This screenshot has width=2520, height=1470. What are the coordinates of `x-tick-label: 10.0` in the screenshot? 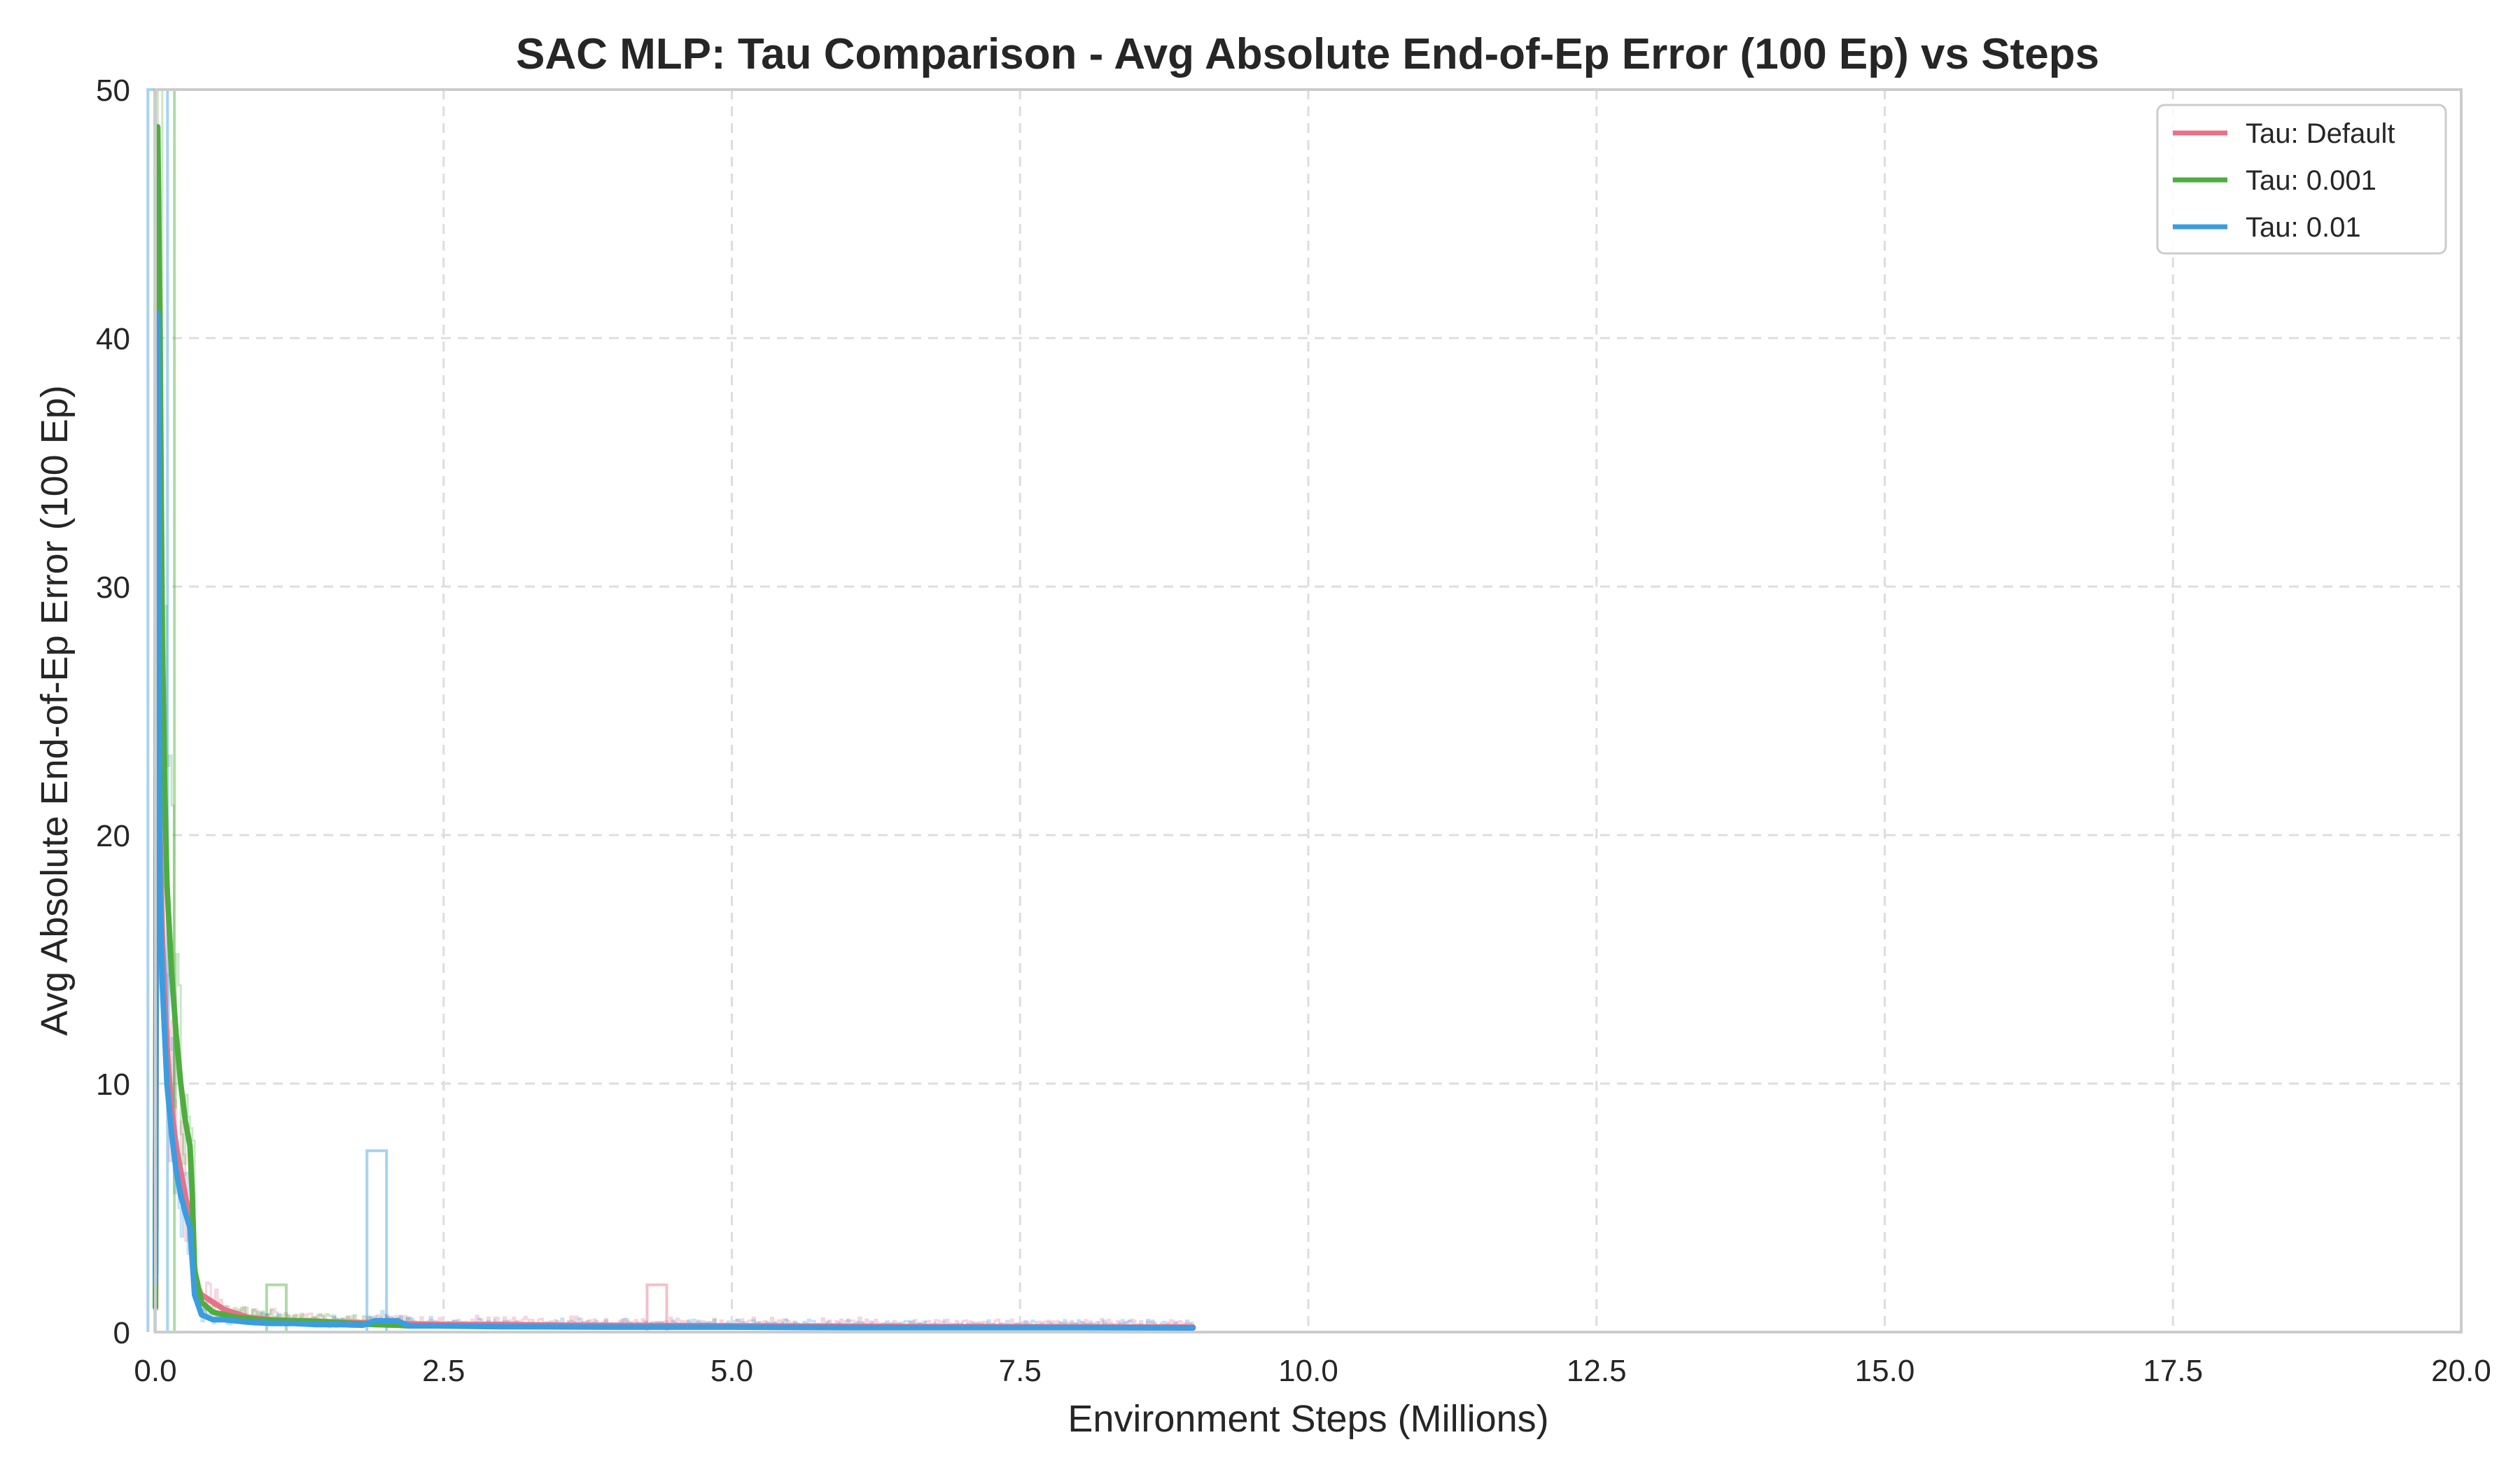 It's located at (1308, 1371).